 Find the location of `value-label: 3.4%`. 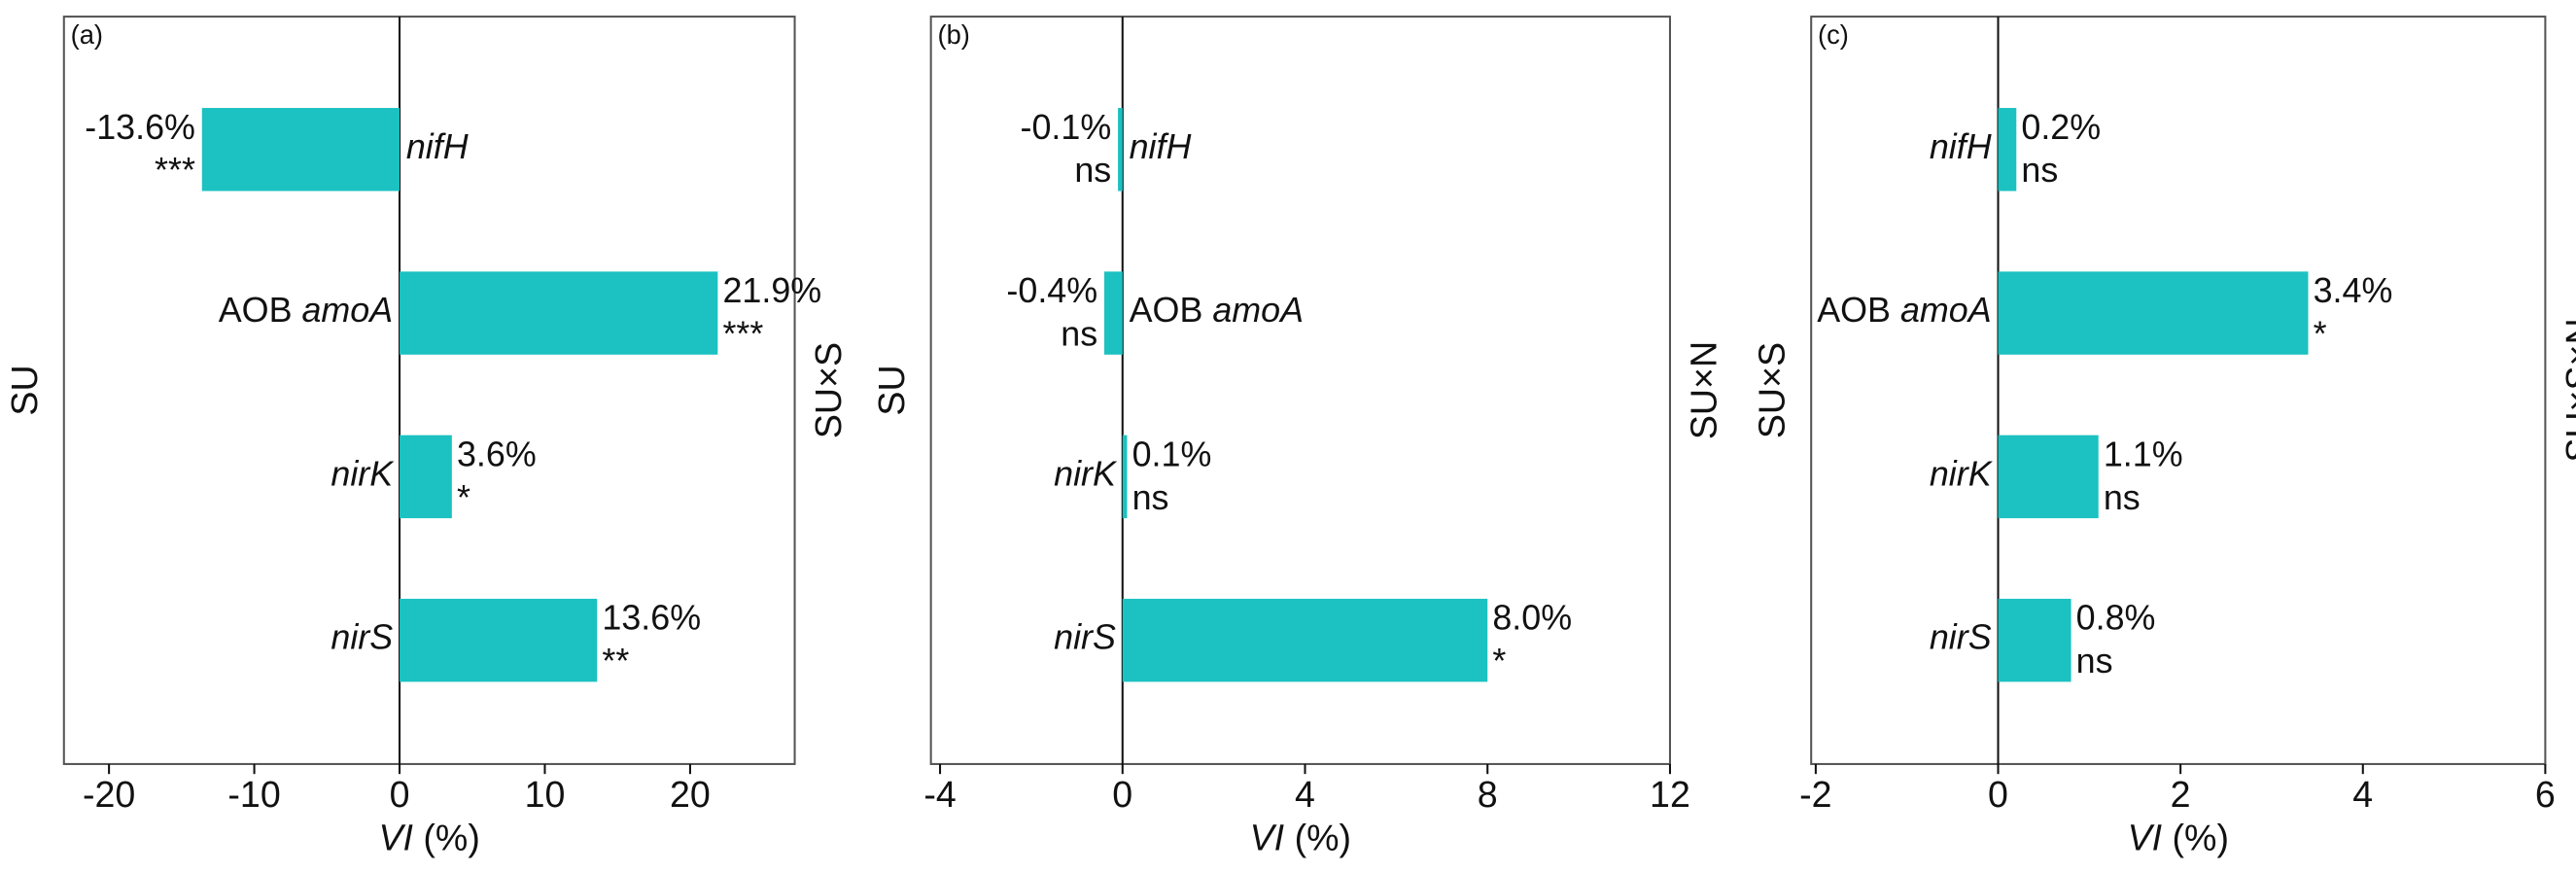

value-label: 3.4% is located at coordinates (2354, 290).